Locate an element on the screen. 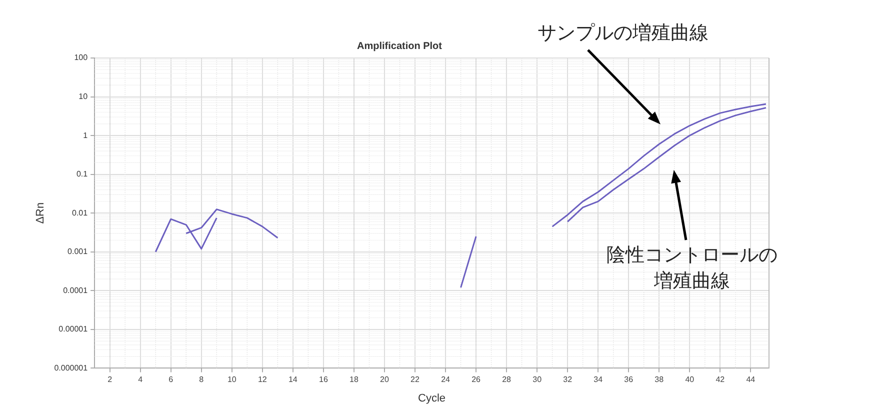 This screenshot has height=419, width=887. x-tick-label: 22 is located at coordinates (415, 379).